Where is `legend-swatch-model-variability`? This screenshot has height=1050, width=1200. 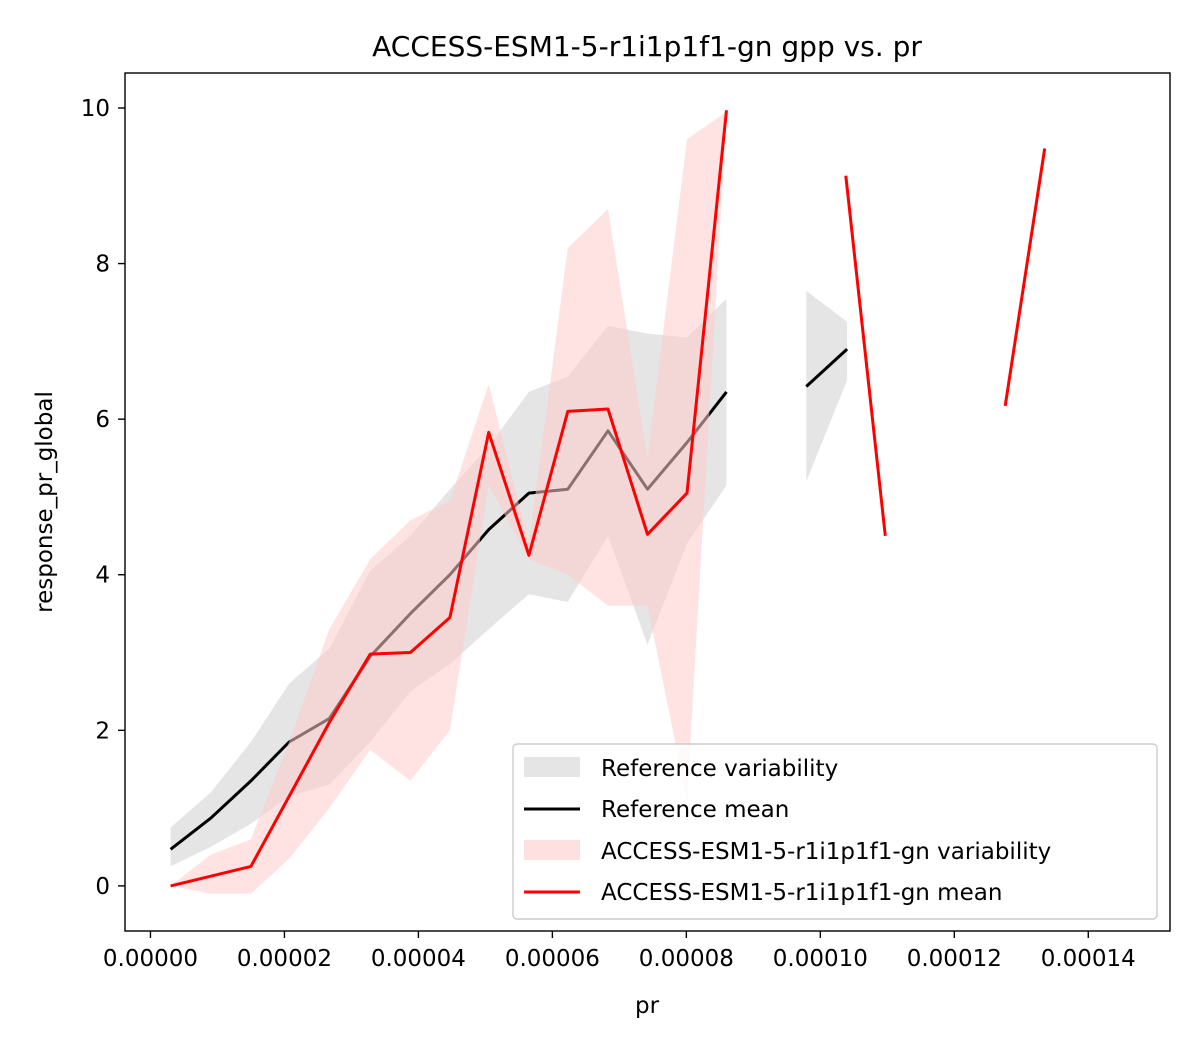 legend-swatch-model-variability is located at coordinates (552, 850).